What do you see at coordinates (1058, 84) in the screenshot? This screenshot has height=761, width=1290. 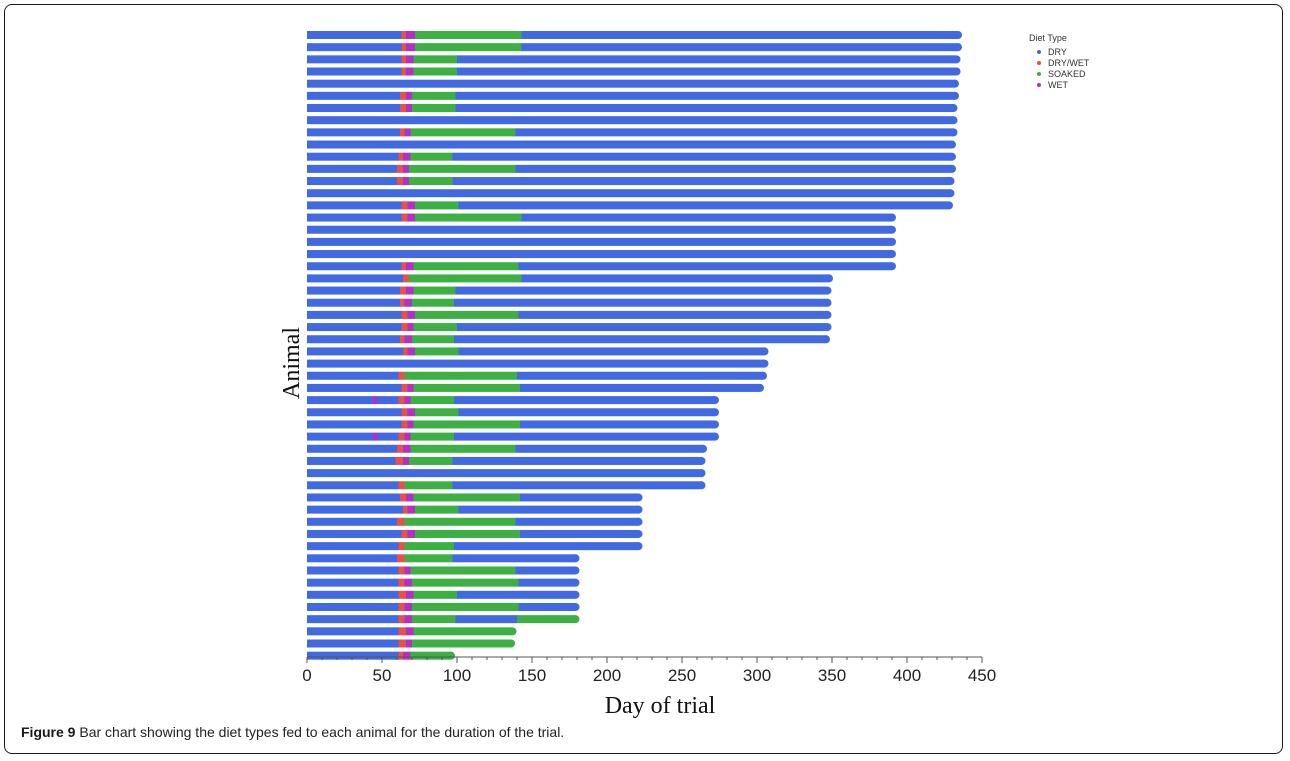 I see `legend-label-wet: WET` at bounding box center [1058, 84].